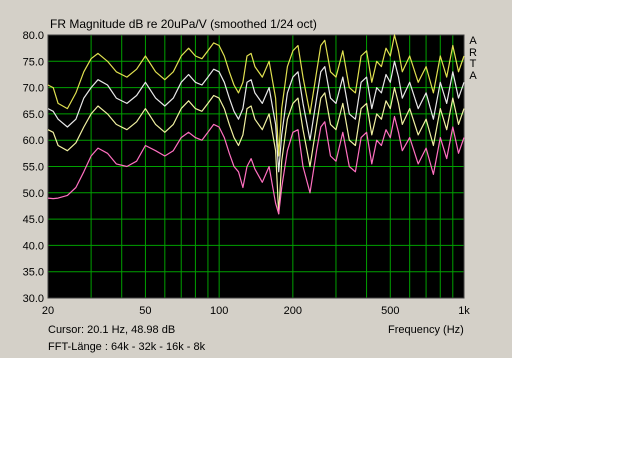  I want to click on y-tick-label: 70.0, so click(33, 89).